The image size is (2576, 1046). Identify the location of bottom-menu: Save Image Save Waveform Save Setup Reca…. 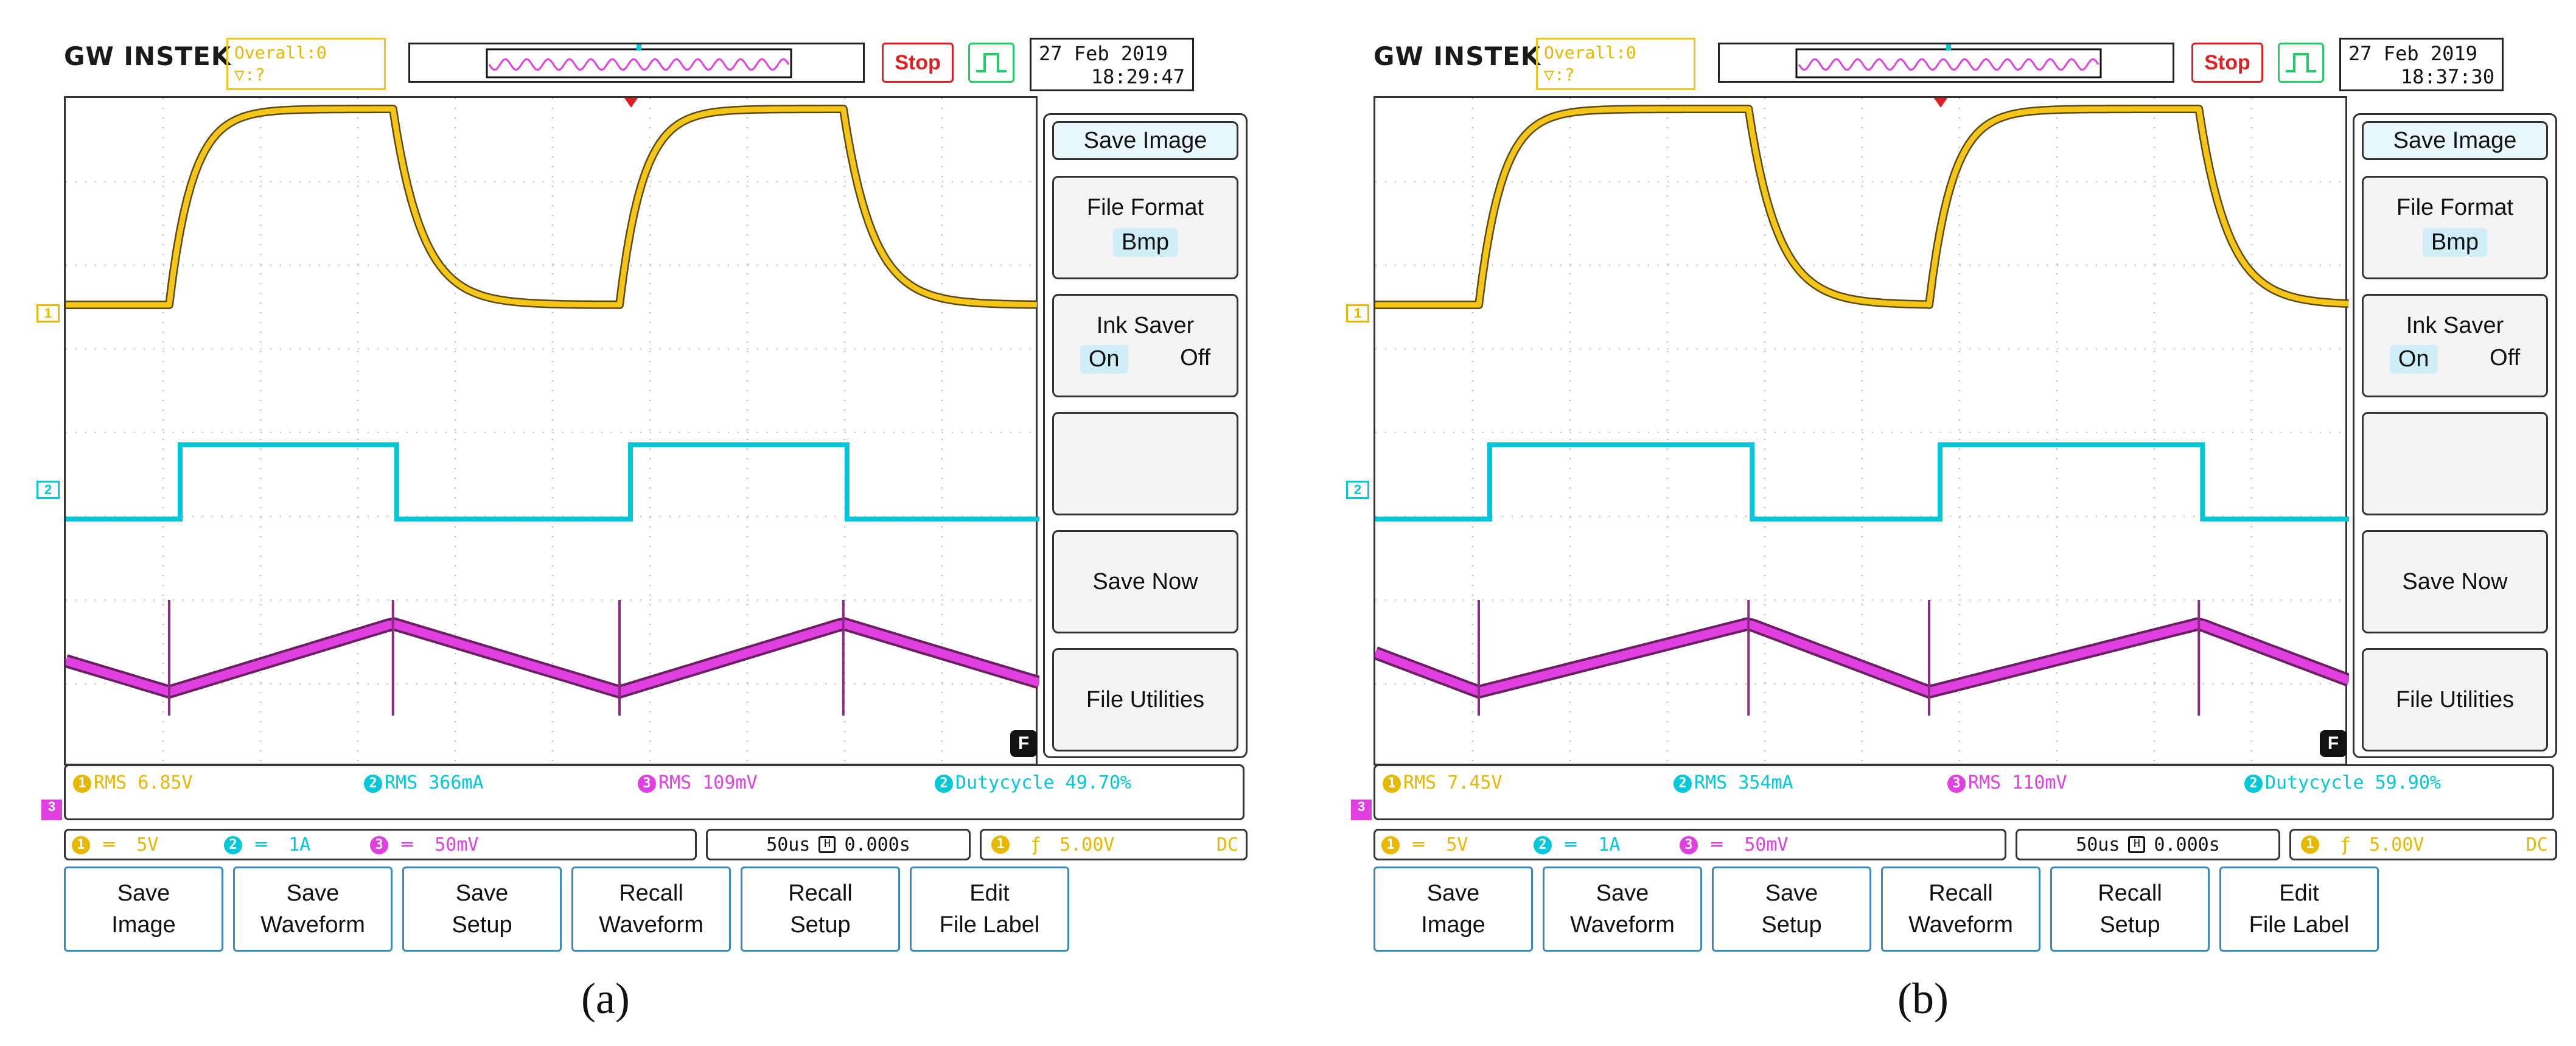
(654, 909).